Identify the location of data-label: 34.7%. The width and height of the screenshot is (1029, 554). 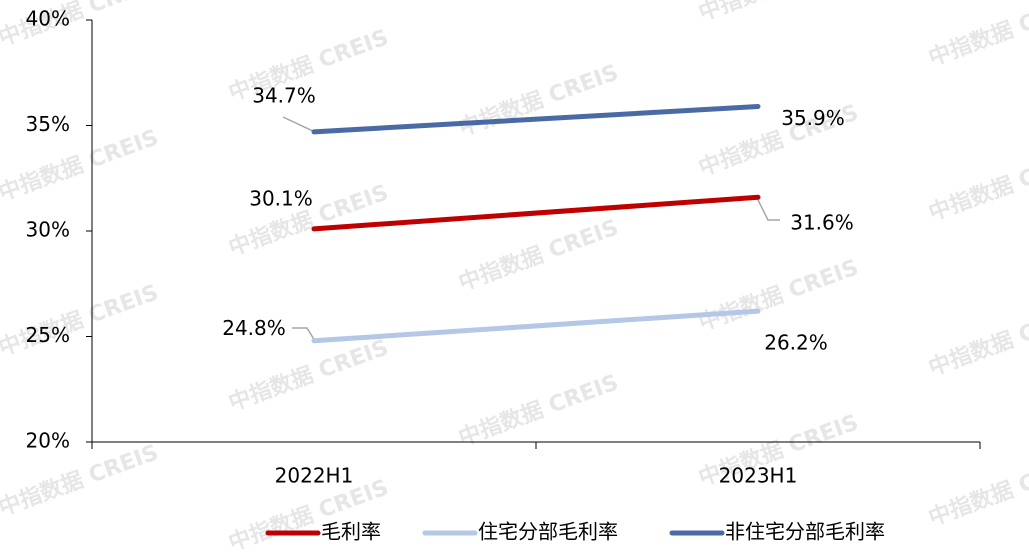
(284, 95).